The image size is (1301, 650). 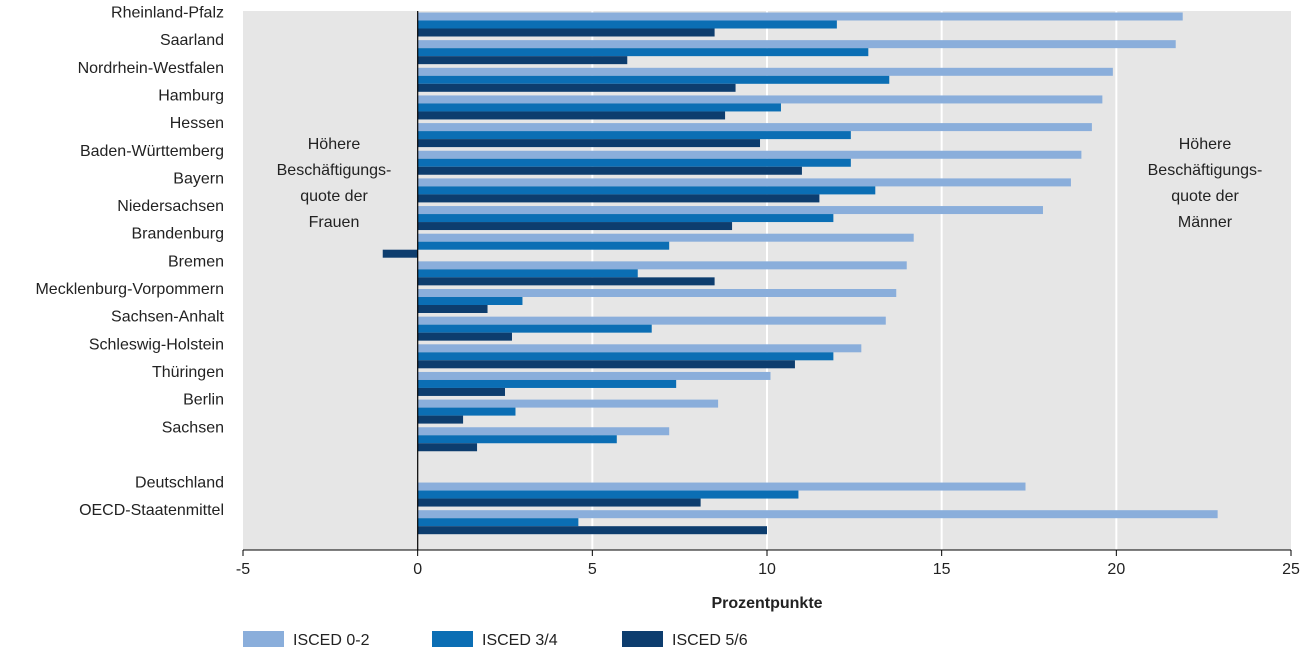 I want to click on category-label: Rheinland-Pfalz, so click(x=167, y=13).